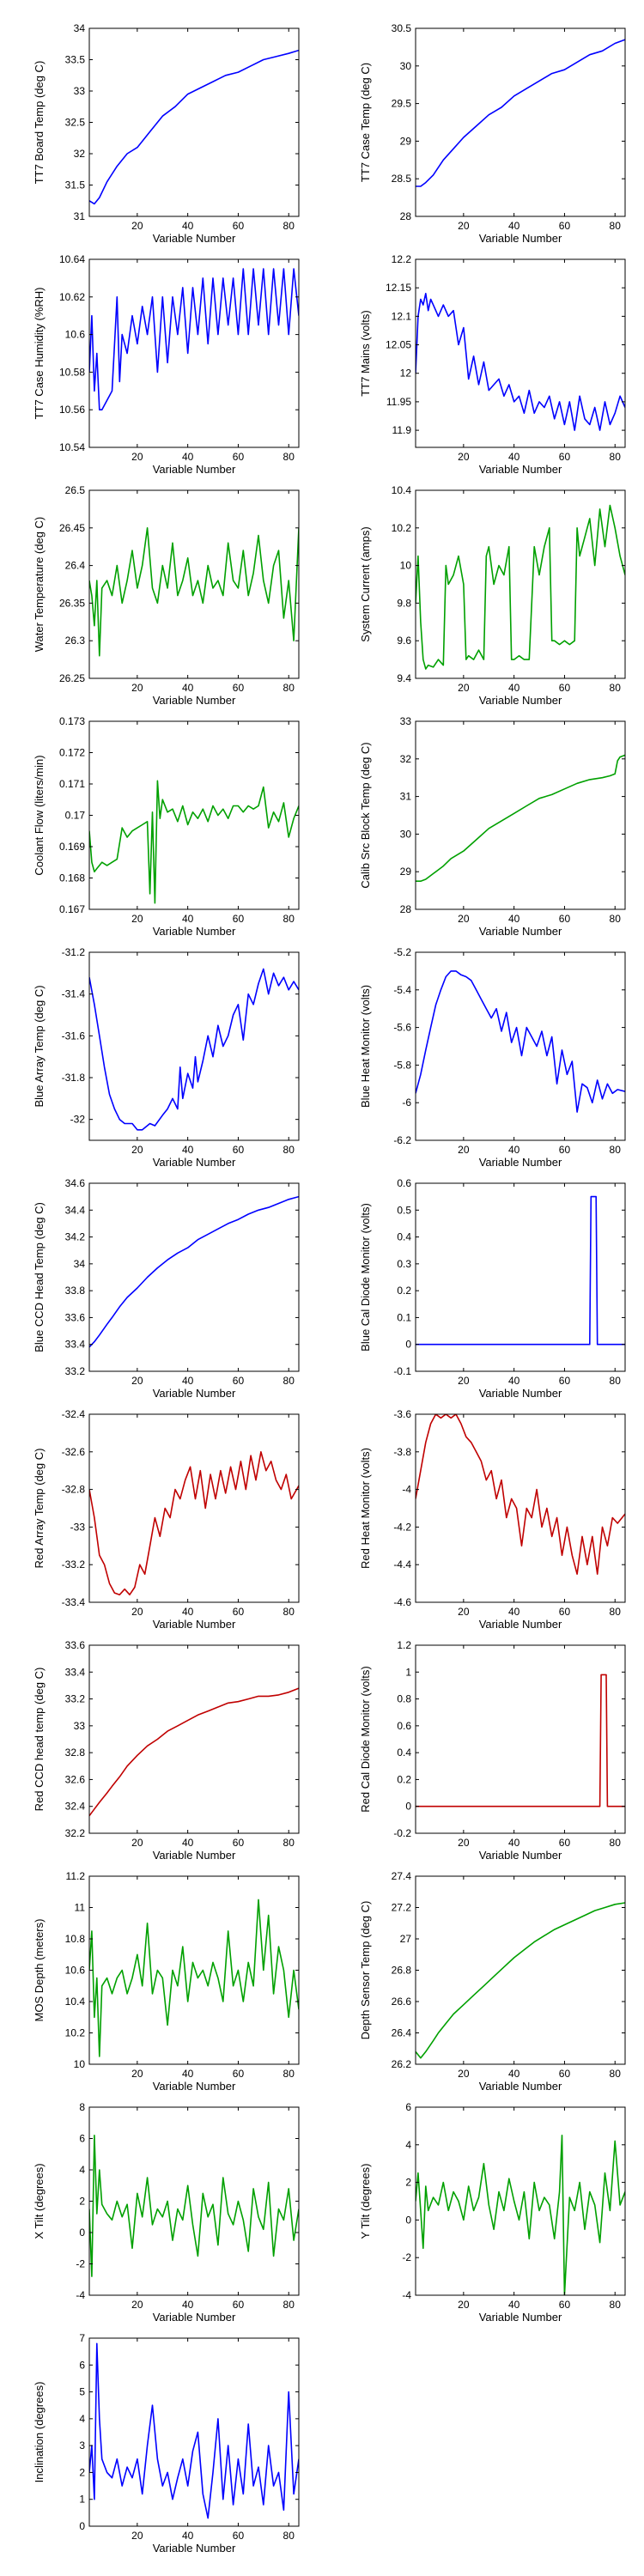 The height and width of the screenshot is (2576, 644). Describe the element at coordinates (402, 1602) in the screenshot. I see `y-tick-label: -4.6` at that location.